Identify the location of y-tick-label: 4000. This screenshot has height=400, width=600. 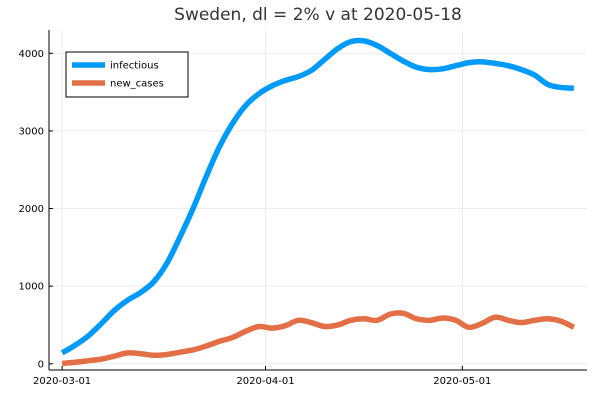
(31, 54).